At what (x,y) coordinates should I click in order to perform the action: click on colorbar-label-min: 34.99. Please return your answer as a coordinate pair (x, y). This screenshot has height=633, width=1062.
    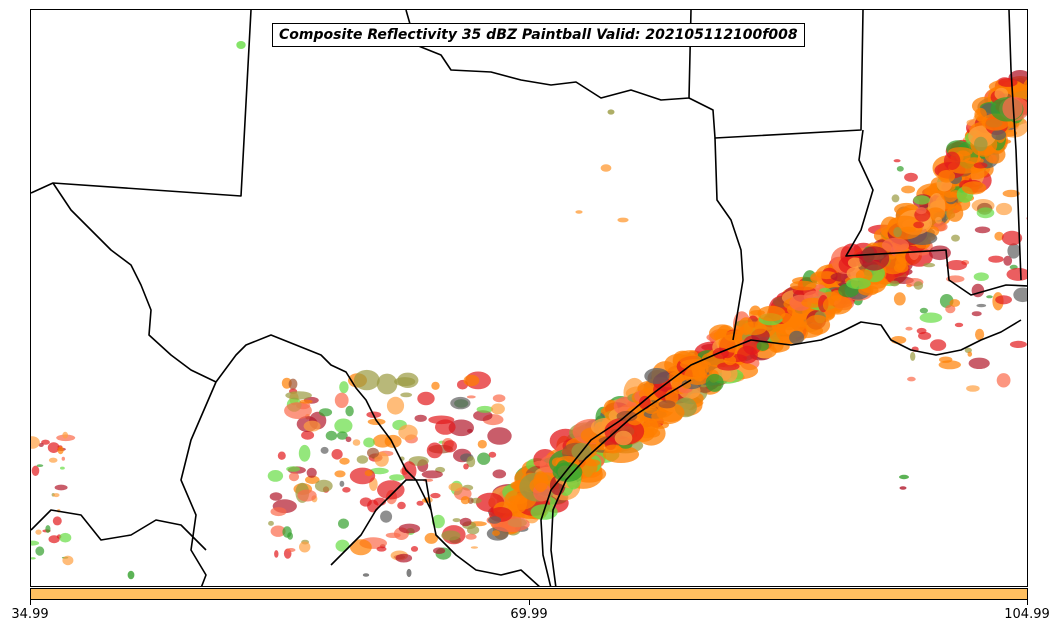
    Looking at the image, I should click on (30, 614).